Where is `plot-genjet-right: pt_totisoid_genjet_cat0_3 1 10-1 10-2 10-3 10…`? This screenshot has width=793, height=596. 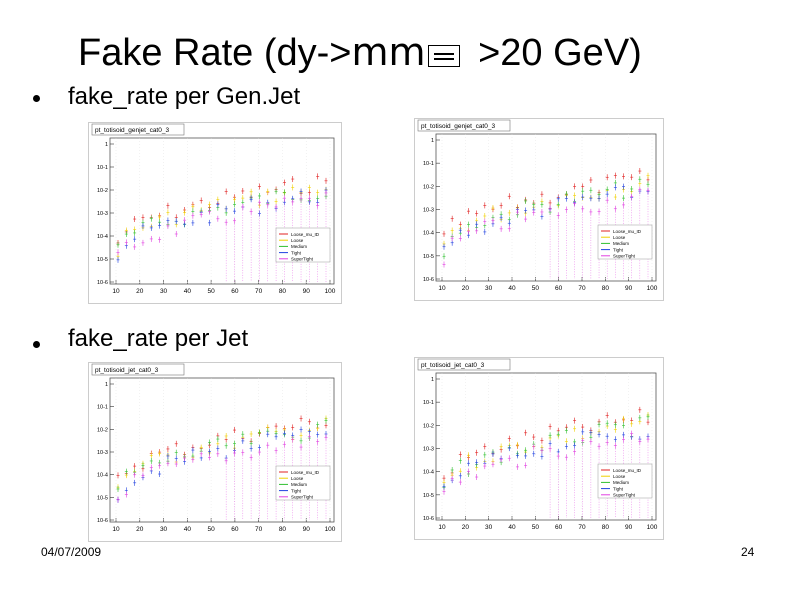 plot-genjet-right: pt_totisoid_genjet_cat0_3 1 10-1 10-2 10-3 10… is located at coordinates (539, 209).